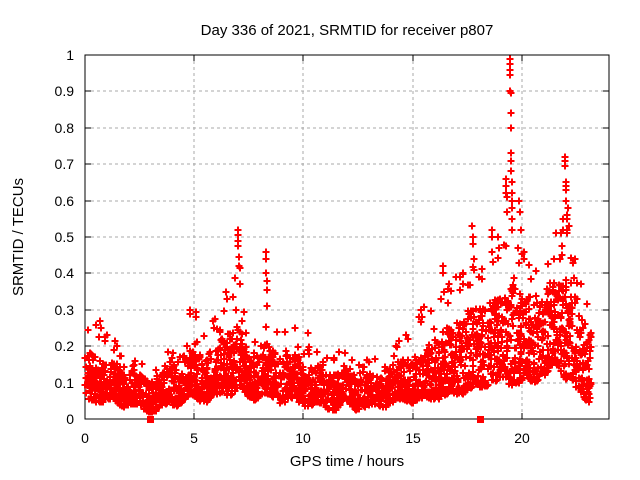 The image size is (640, 480). Describe the element at coordinates (65, 310) in the screenshot. I see `y-tick-label: 0.3` at that location.